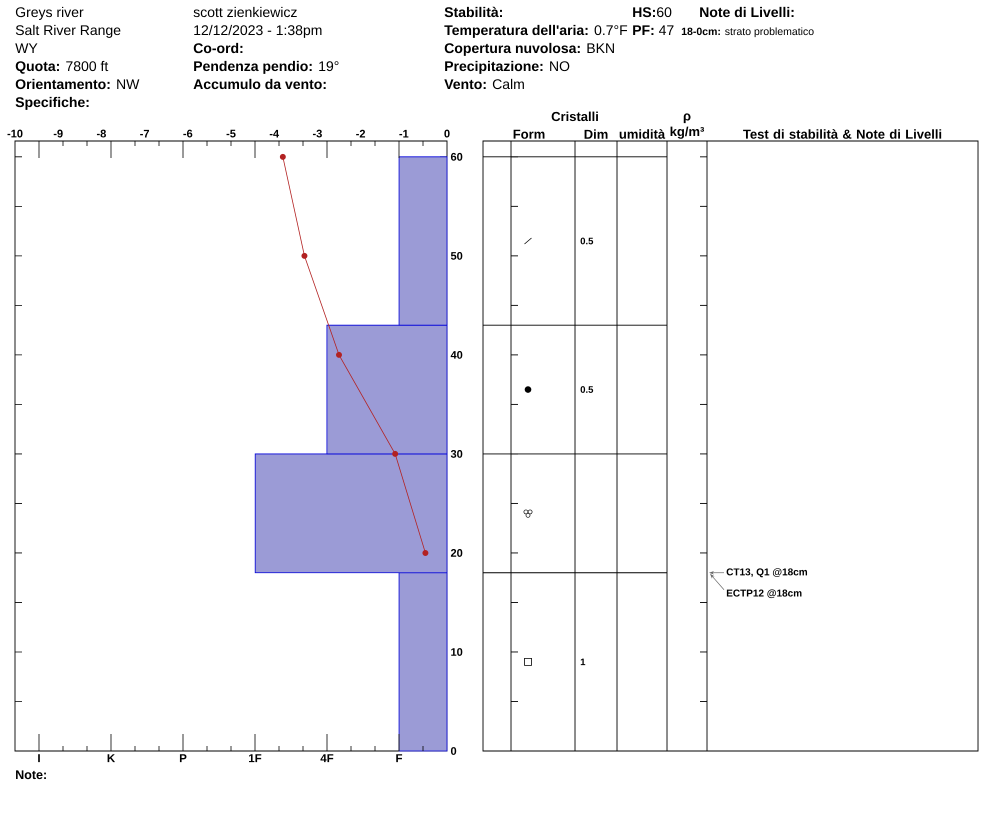  I want to click on x-tick-label: -1, so click(403, 134).